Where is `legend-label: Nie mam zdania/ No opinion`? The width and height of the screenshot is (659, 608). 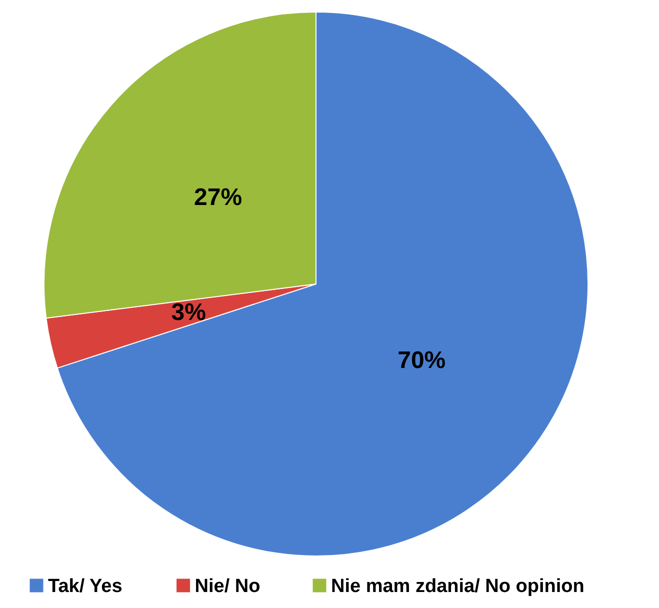 legend-label: Nie mam zdania/ No opinion is located at coordinates (457, 586).